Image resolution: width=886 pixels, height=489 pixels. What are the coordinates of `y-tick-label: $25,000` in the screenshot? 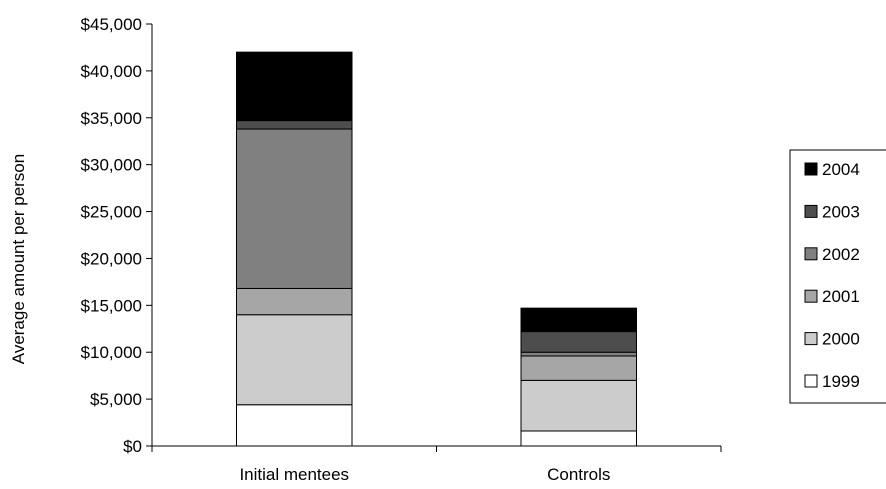 It's located at (111, 212).